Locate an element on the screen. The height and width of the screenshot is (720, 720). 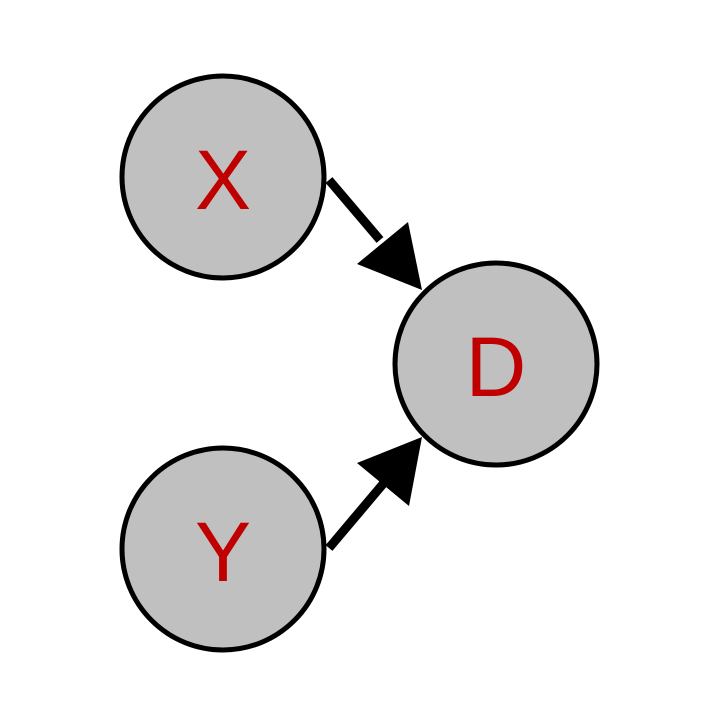
node-d-label: D is located at coordinates (496, 367).